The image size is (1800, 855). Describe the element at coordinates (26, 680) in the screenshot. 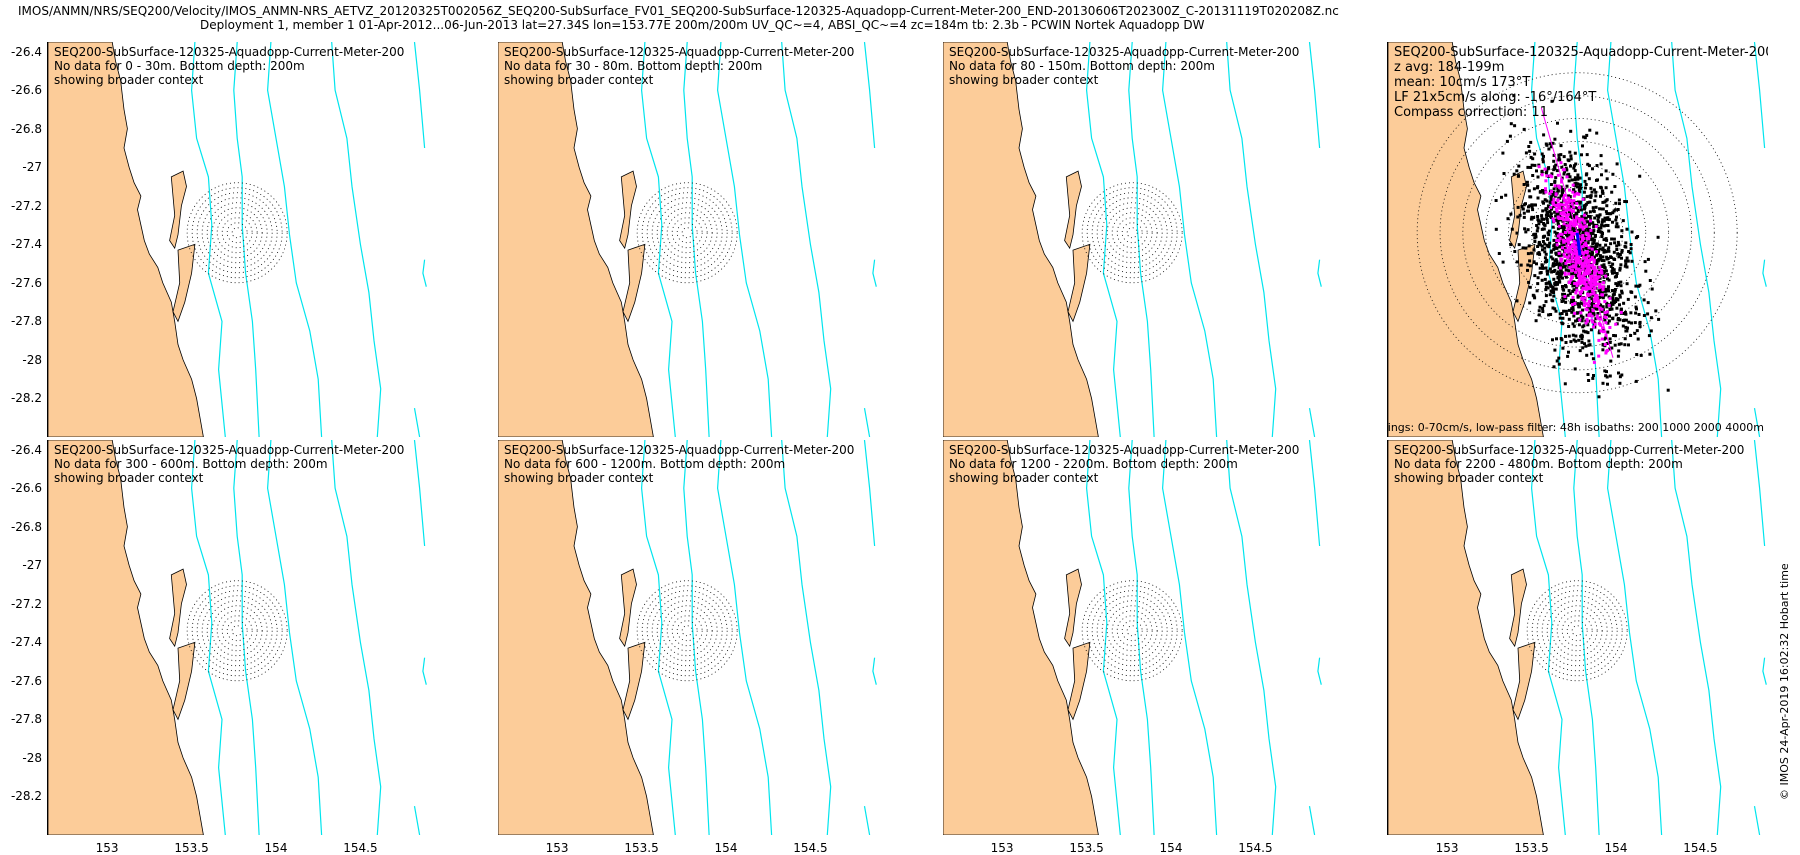

I see `y-tick-label: -27.6` at that location.